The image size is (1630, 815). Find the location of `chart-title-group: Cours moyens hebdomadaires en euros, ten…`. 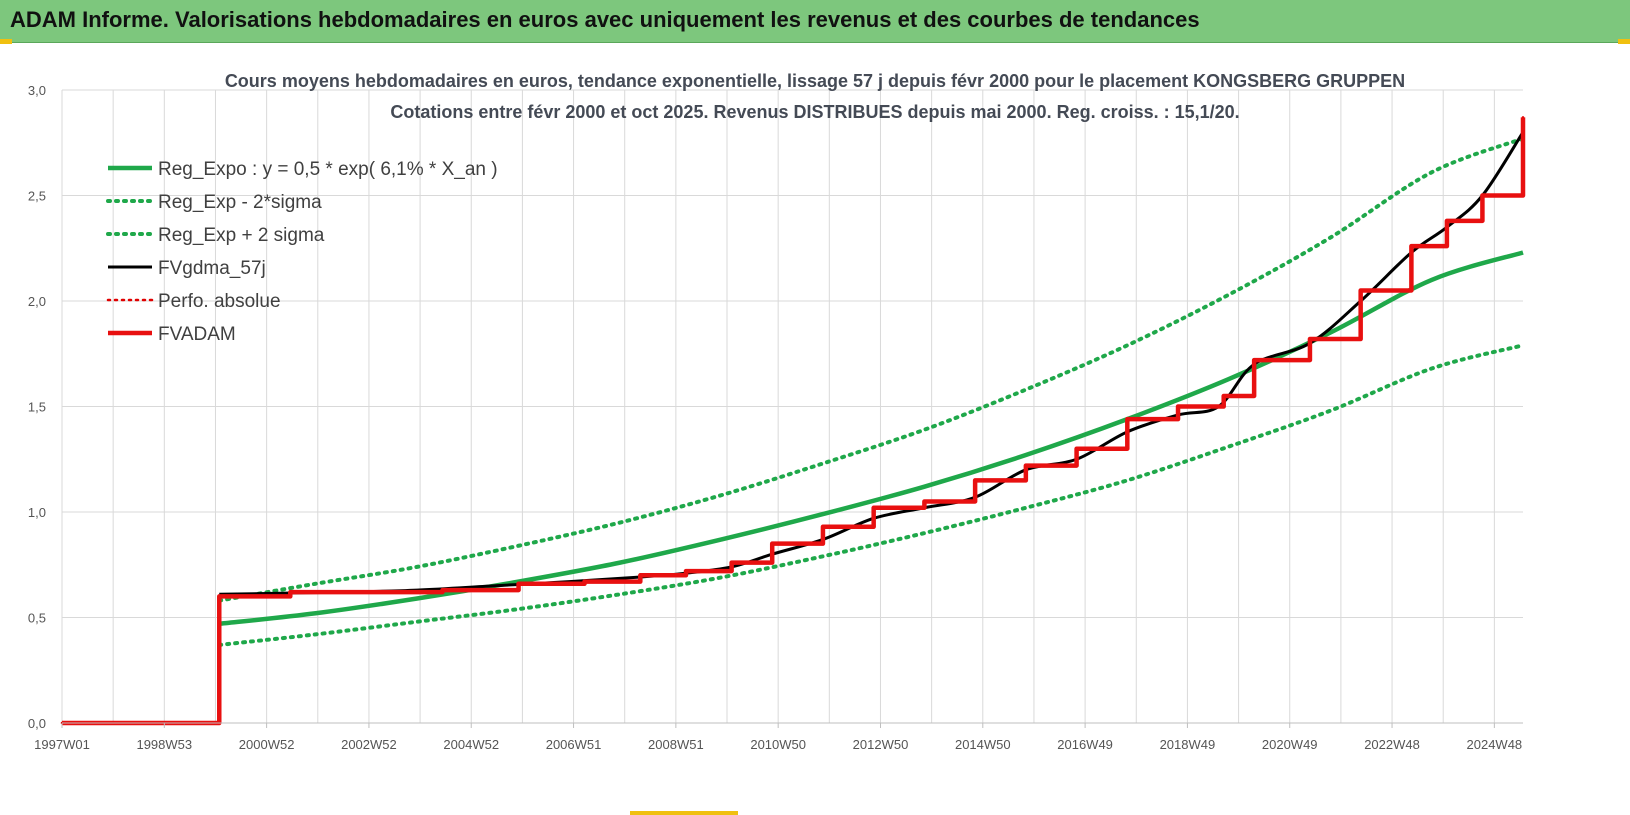

chart-title-group: Cours moyens hebdomadaires en euros, ten… is located at coordinates (815, 96).